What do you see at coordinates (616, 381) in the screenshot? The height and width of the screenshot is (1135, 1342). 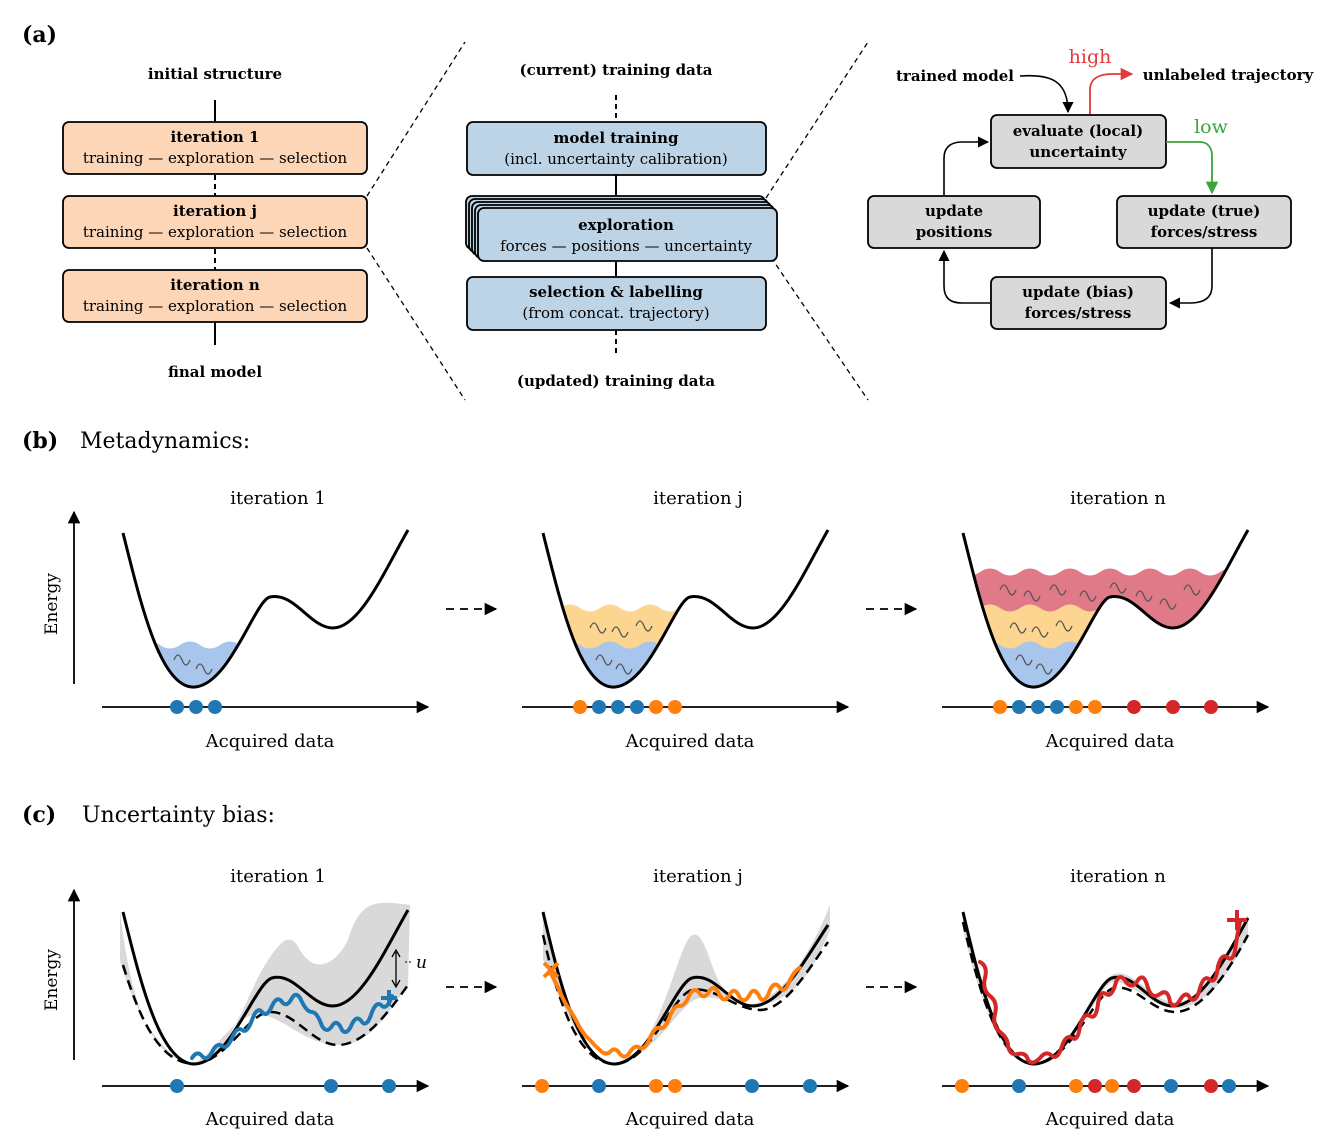 I see `updated-training-data-label: (updated) training data` at bounding box center [616, 381].